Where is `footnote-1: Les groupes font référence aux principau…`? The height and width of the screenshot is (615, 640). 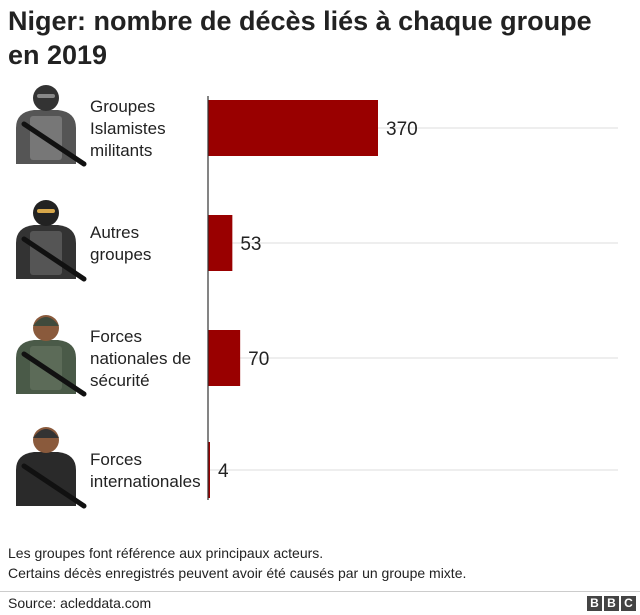
footnote-1: Les groupes font référence aux principau… is located at coordinates (166, 553).